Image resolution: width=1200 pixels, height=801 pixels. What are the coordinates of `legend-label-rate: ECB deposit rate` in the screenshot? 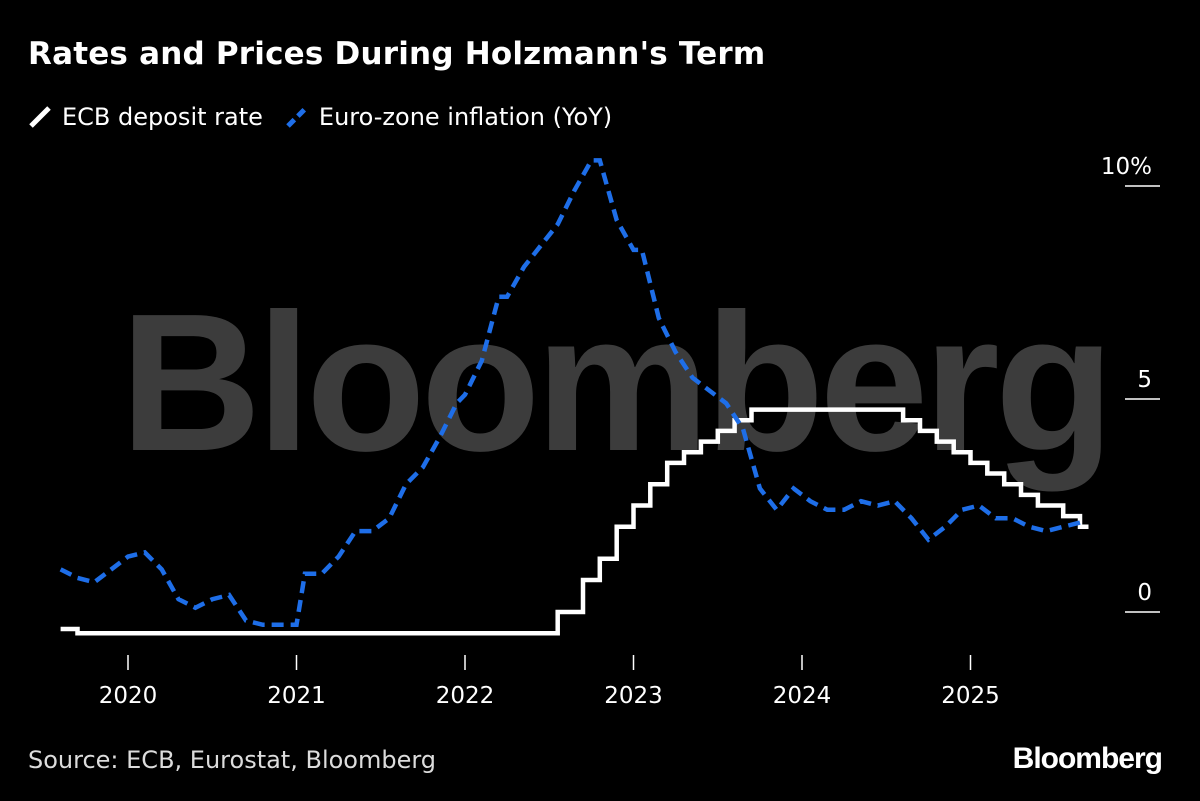 It's located at (162, 117).